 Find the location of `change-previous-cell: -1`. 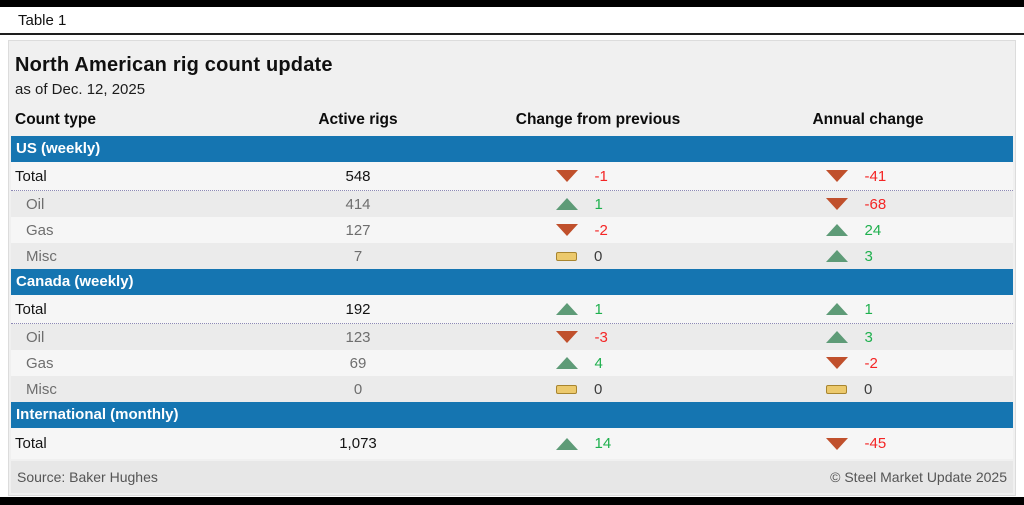

change-previous-cell: -1 is located at coordinates (598, 176).